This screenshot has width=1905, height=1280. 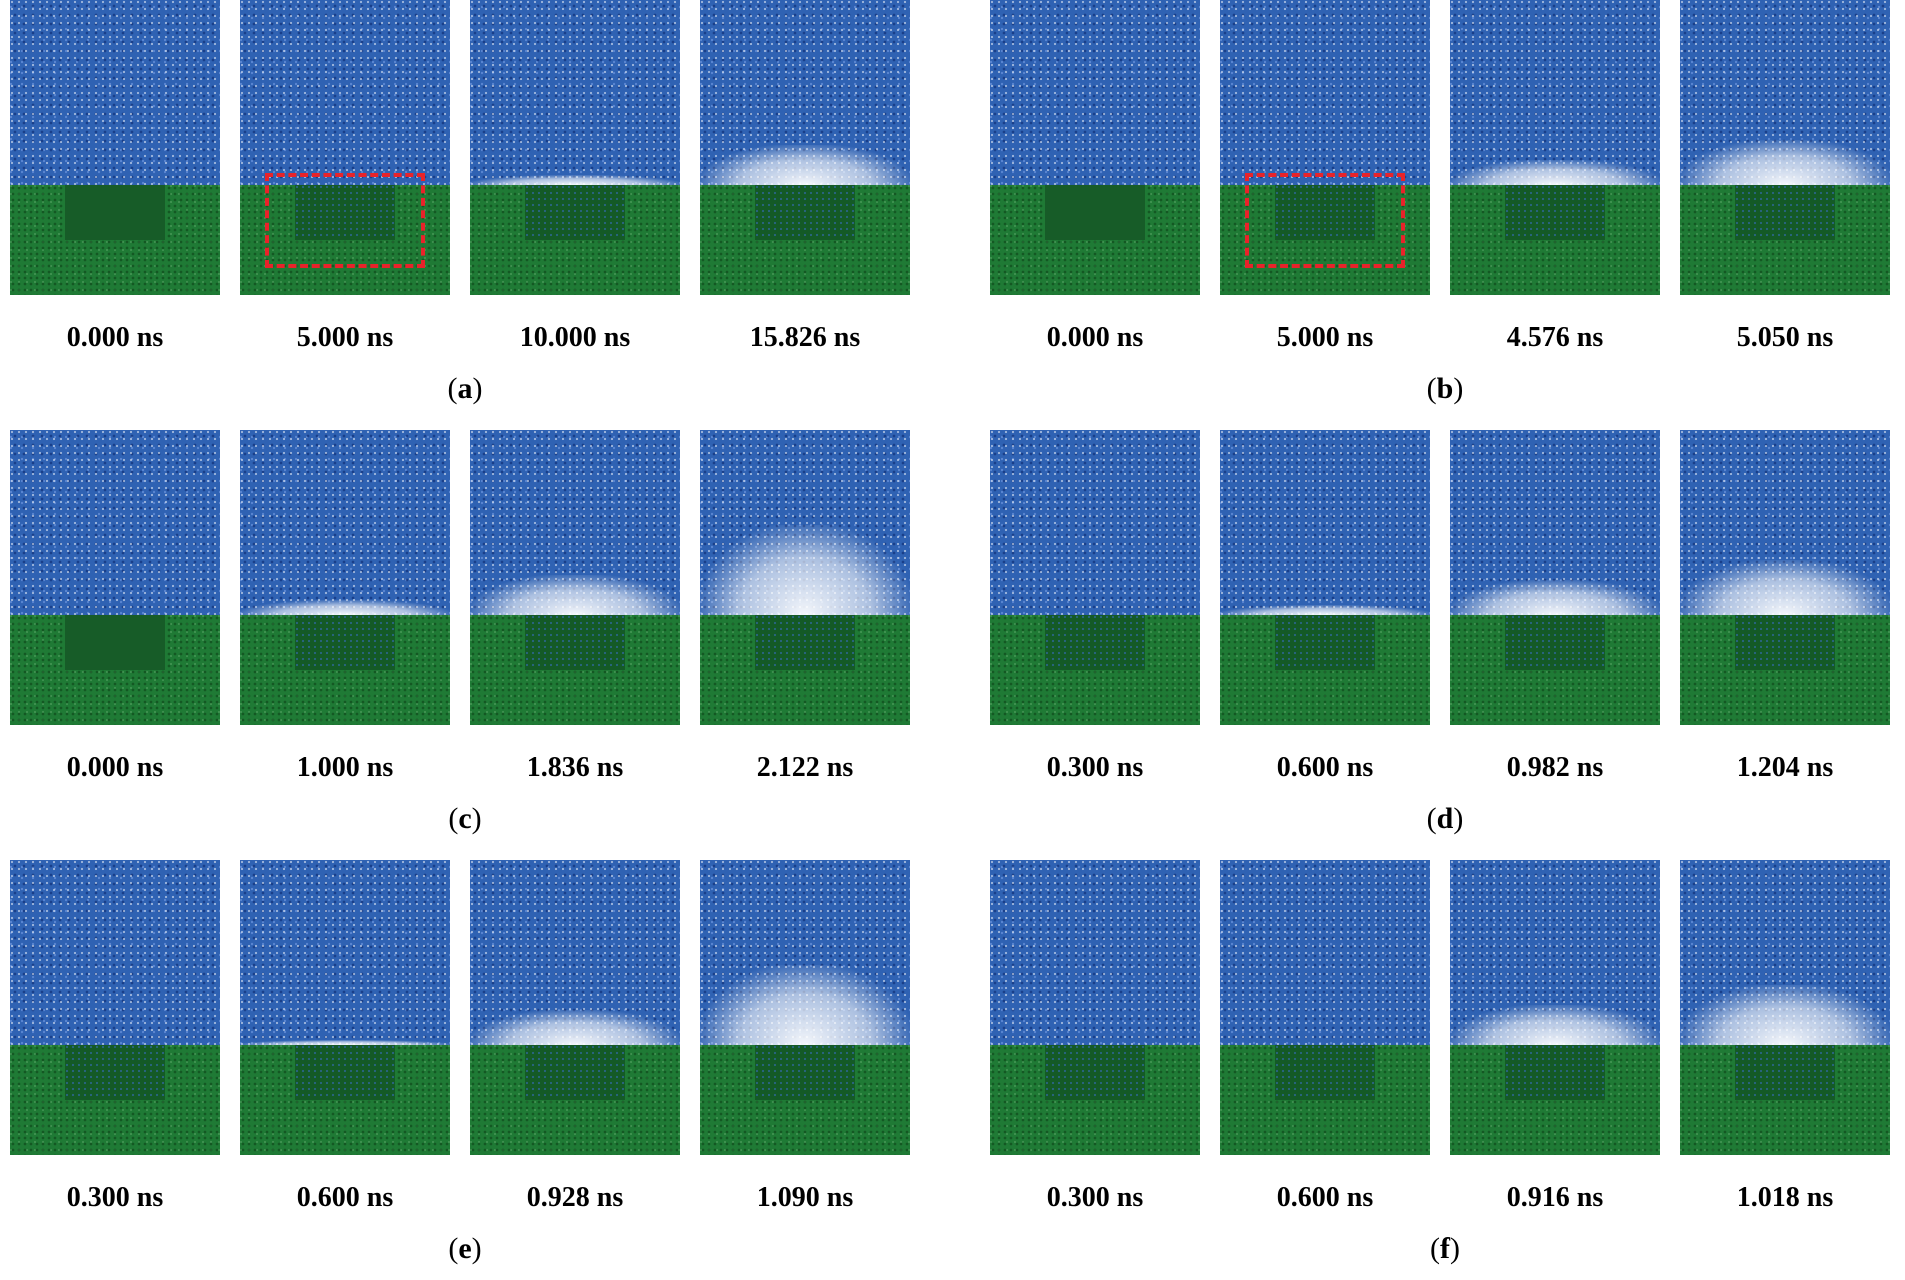 What do you see at coordinates (575, 767) in the screenshot?
I see `time-label: 1.836 ns` at bounding box center [575, 767].